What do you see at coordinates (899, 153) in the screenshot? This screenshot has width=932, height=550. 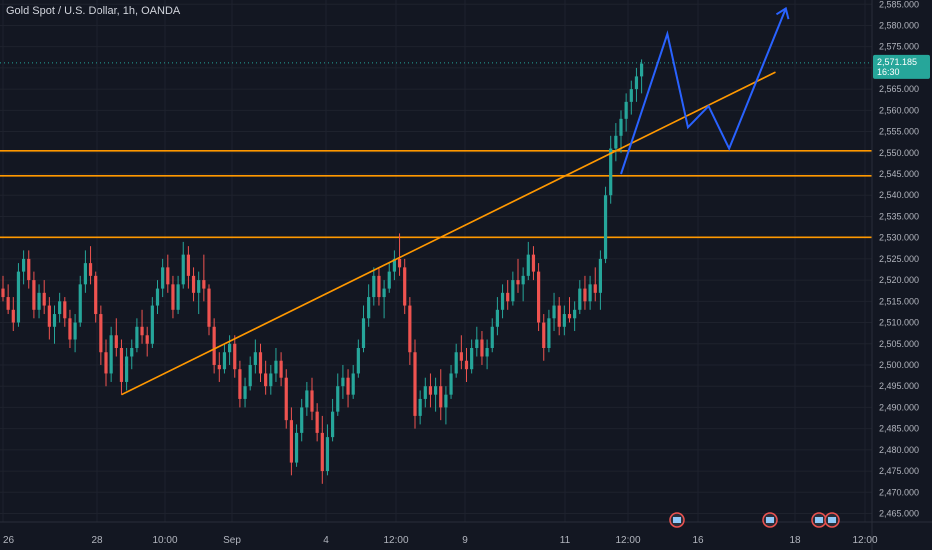 I see `y-tick-label: 2,550.000` at bounding box center [899, 153].